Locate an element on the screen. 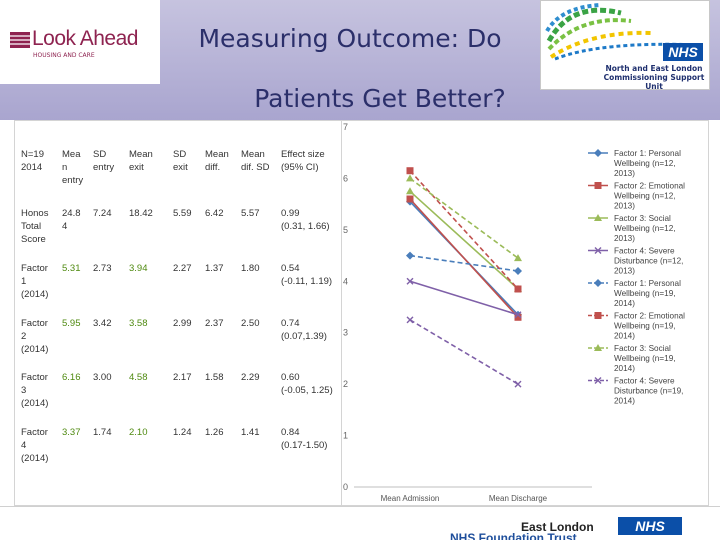 Image resolution: width=720 pixels, height=540 pixels. east-london-nhs-badge: NHS is located at coordinates (650, 526).